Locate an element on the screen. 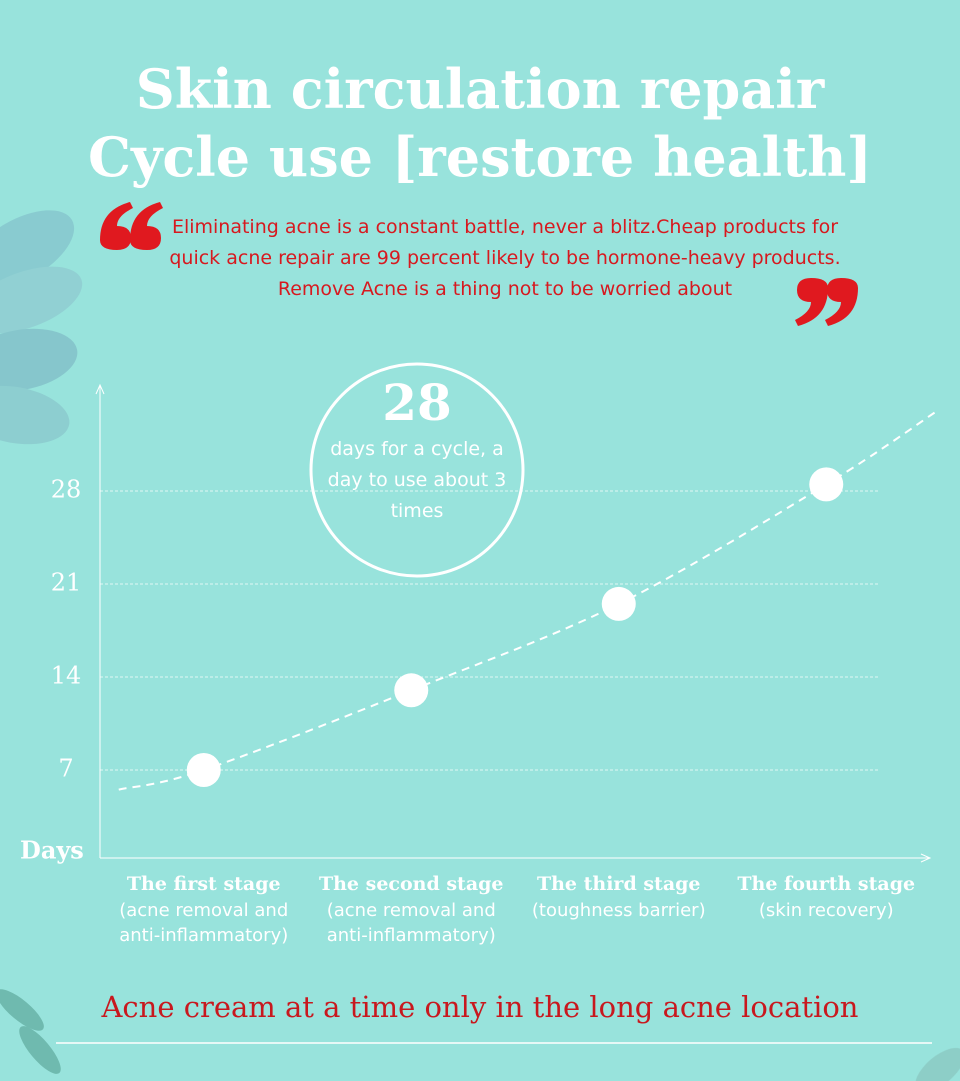 The width and height of the screenshot is (960, 1081). quote-marks is located at coordinates (479, 264).